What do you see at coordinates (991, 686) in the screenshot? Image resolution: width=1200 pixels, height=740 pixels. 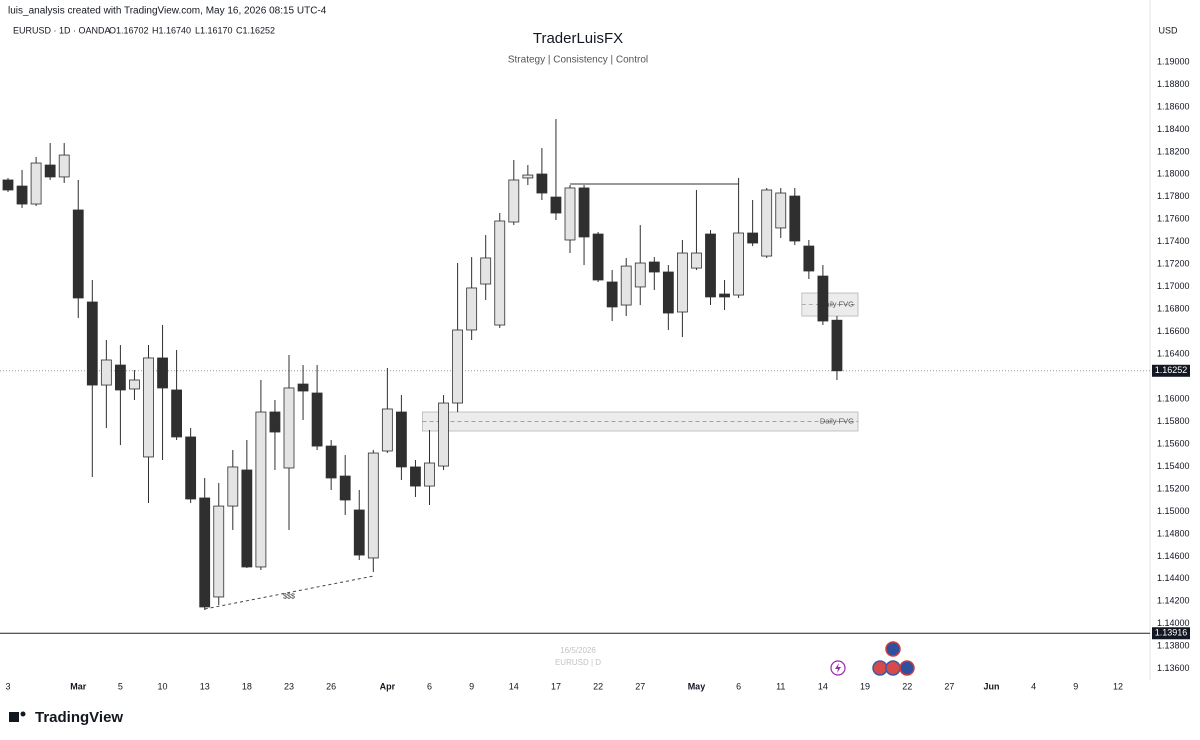 I see `x-tick-label: Jun` at bounding box center [991, 686].